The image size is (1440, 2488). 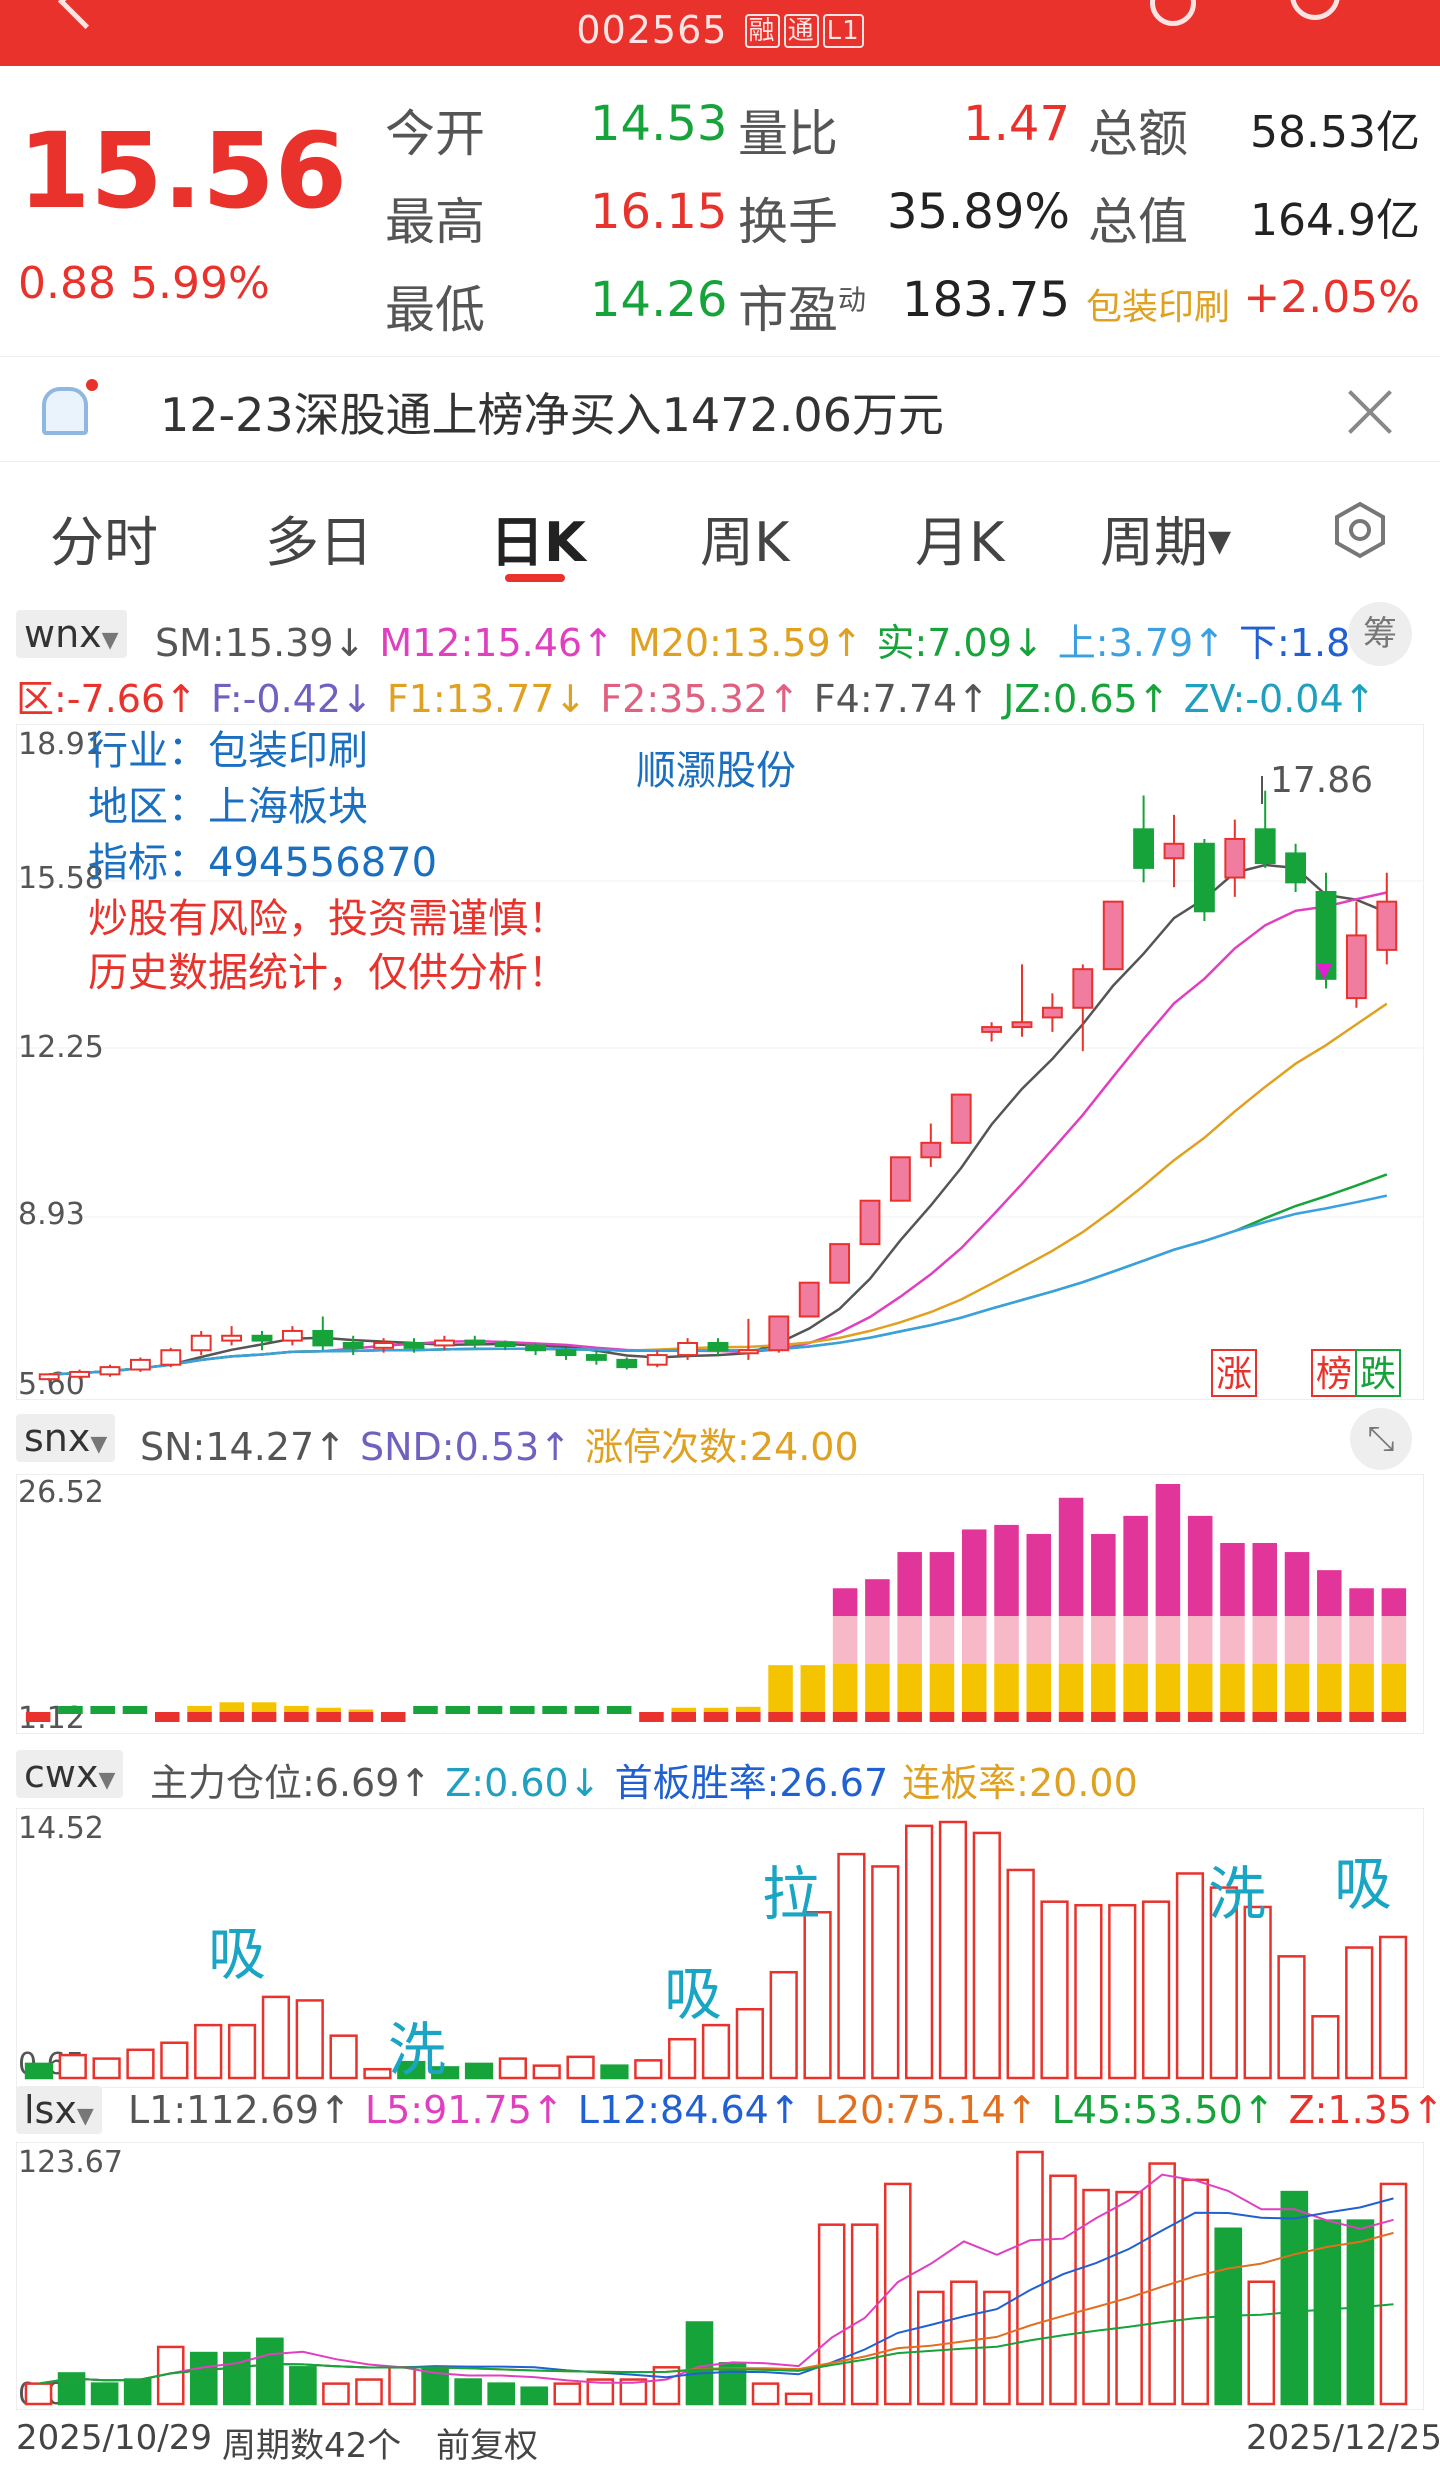 What do you see at coordinates (319, 542) in the screenshot?
I see `tab-duori: 多日` at bounding box center [319, 542].